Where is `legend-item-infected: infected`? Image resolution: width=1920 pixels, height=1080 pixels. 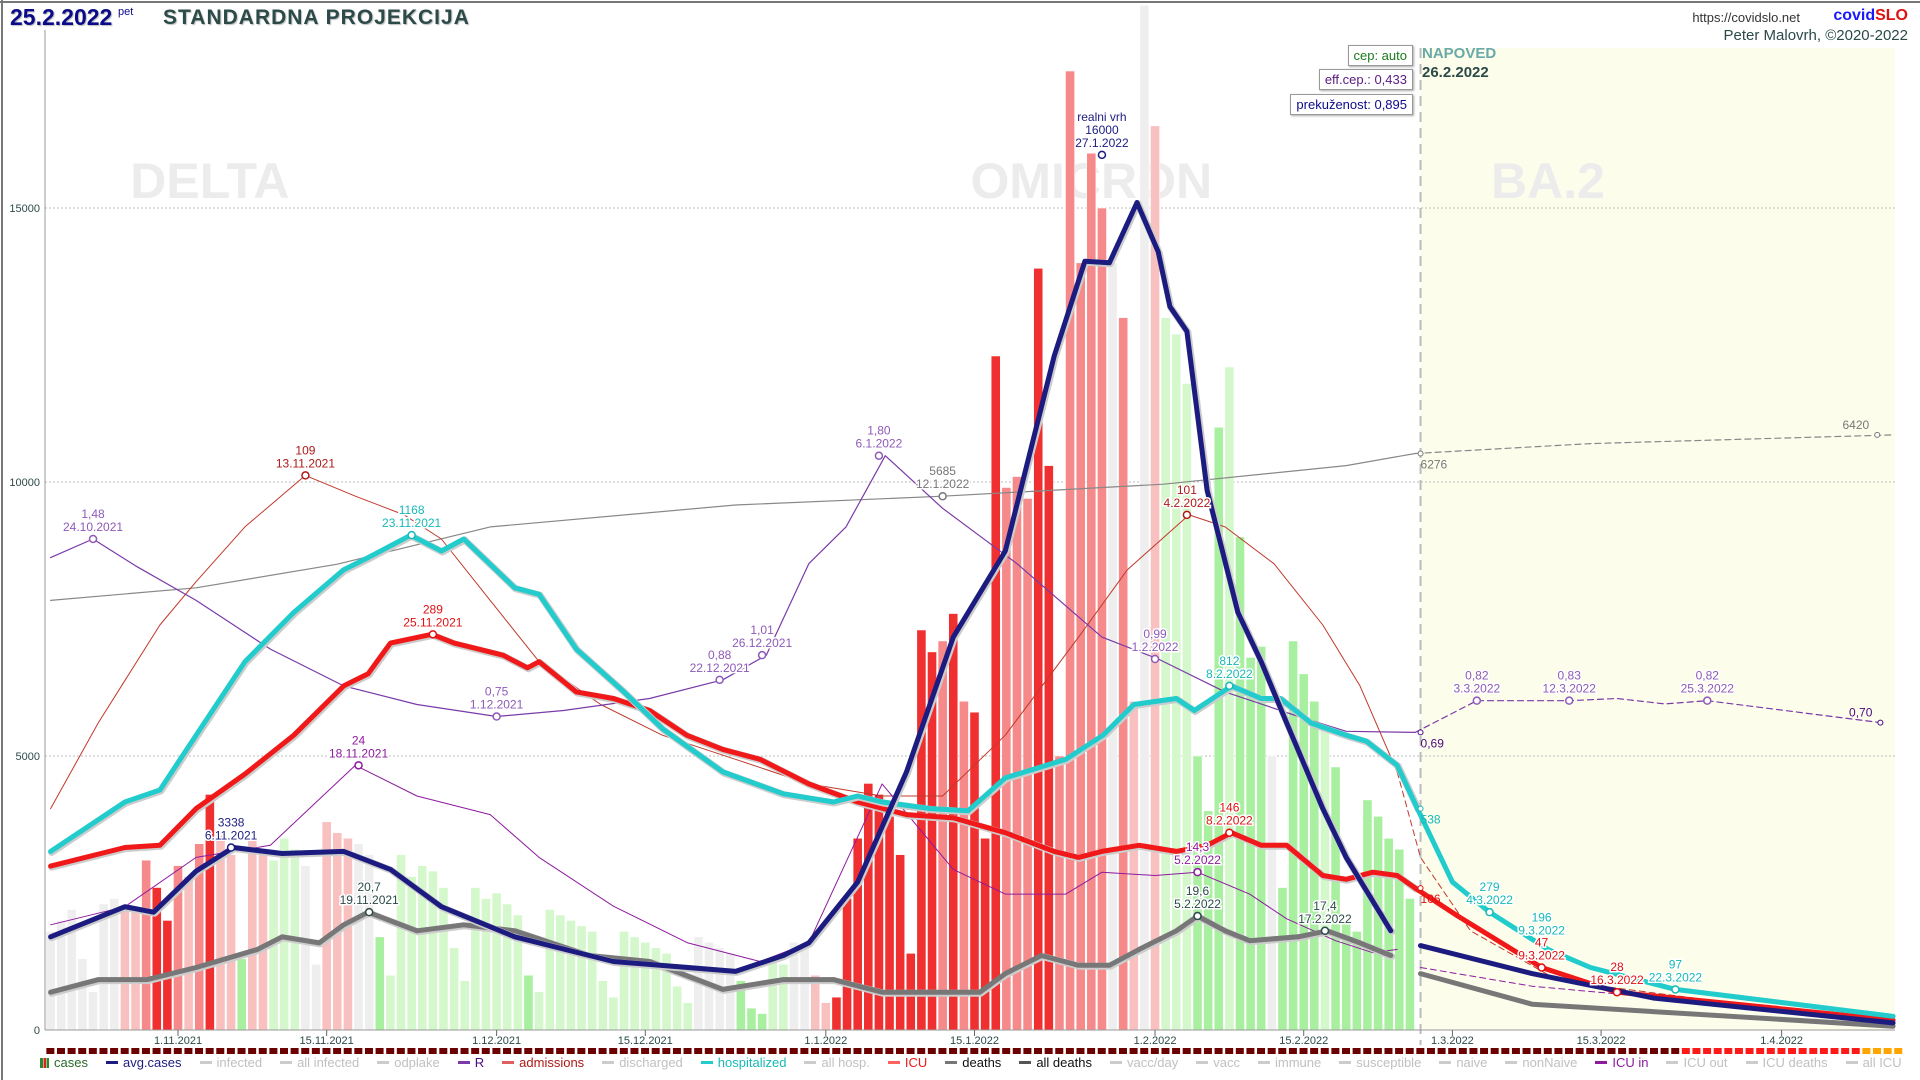
legend-item-infected: infected is located at coordinates (230, 1062).